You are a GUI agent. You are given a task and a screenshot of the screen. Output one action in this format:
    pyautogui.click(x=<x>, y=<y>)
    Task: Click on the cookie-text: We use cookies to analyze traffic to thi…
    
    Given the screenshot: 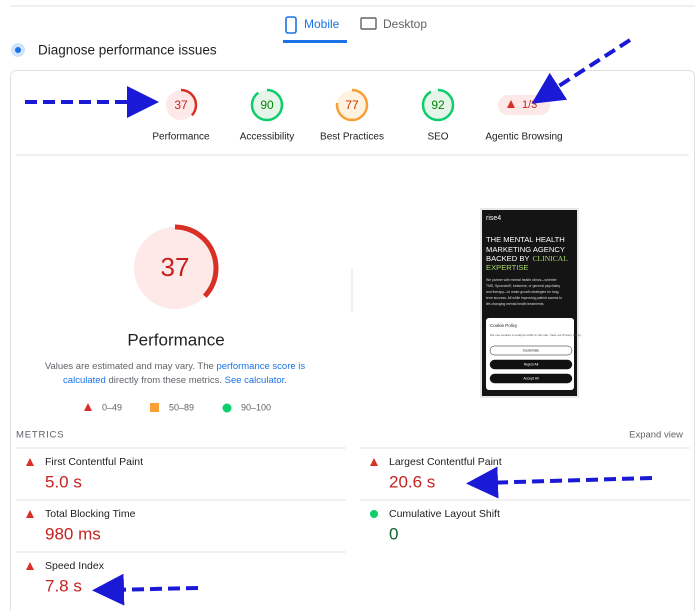 What is the action you would take?
    pyautogui.click(x=536, y=335)
    